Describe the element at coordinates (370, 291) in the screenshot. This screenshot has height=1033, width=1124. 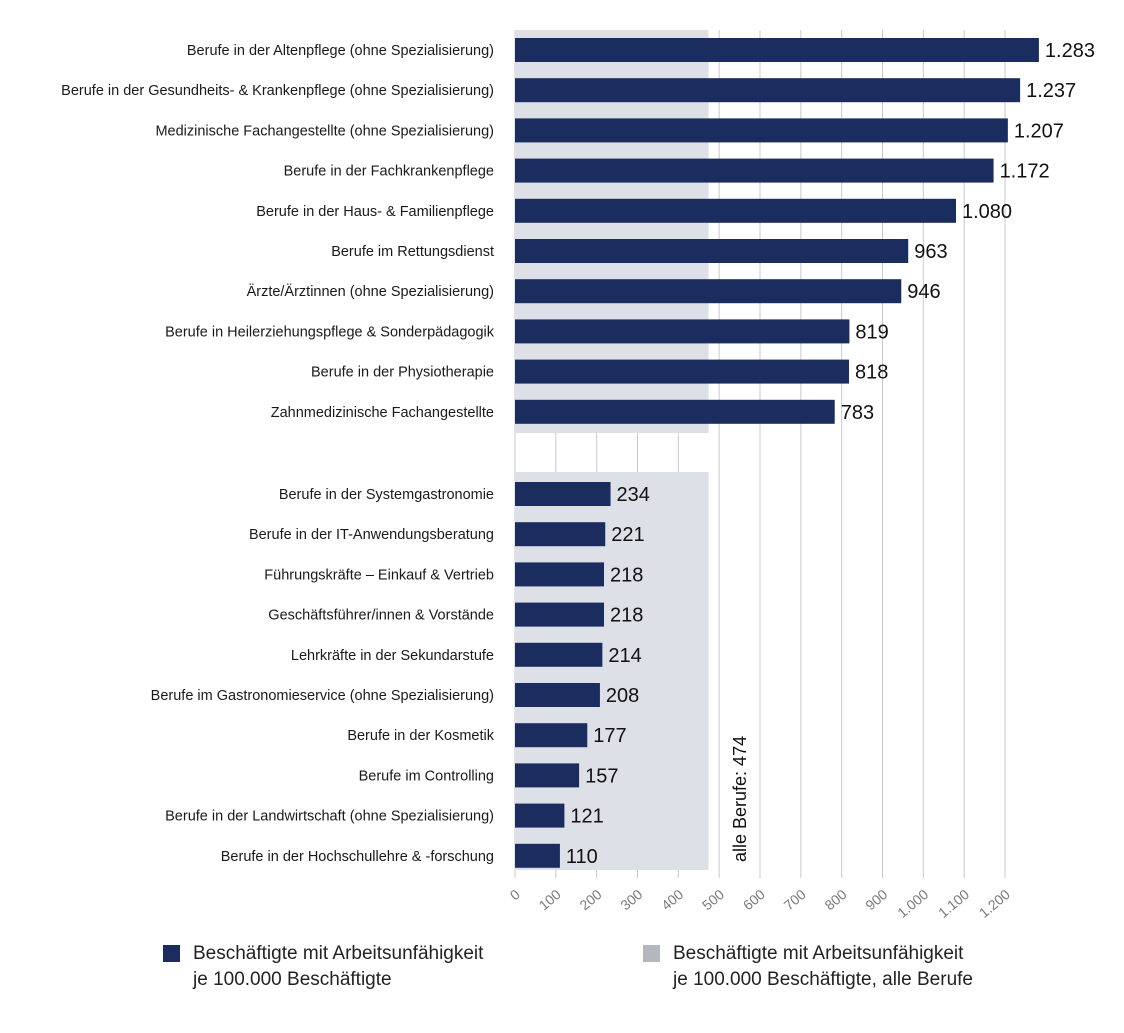
I see `category-label: Ärzte/Ärztinnen (ohne Spezialisierung)` at that location.